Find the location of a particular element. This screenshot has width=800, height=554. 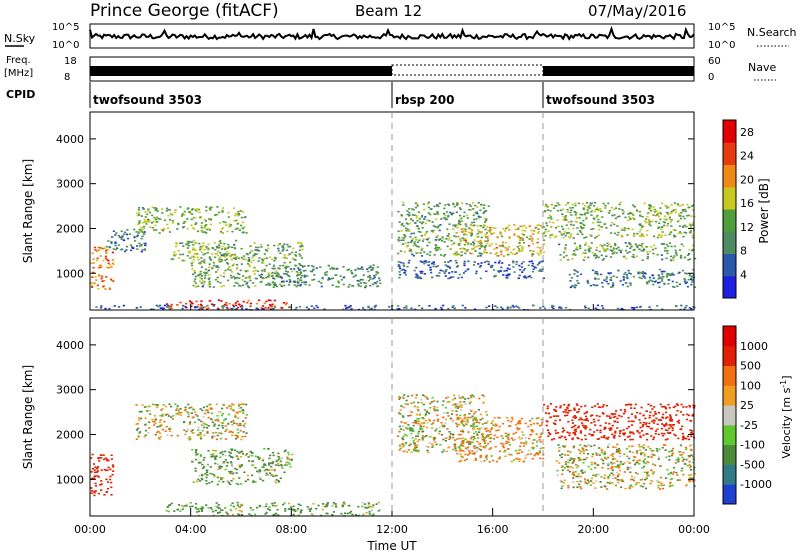

station-title: Prince George (fitACF) is located at coordinates (184, 11).